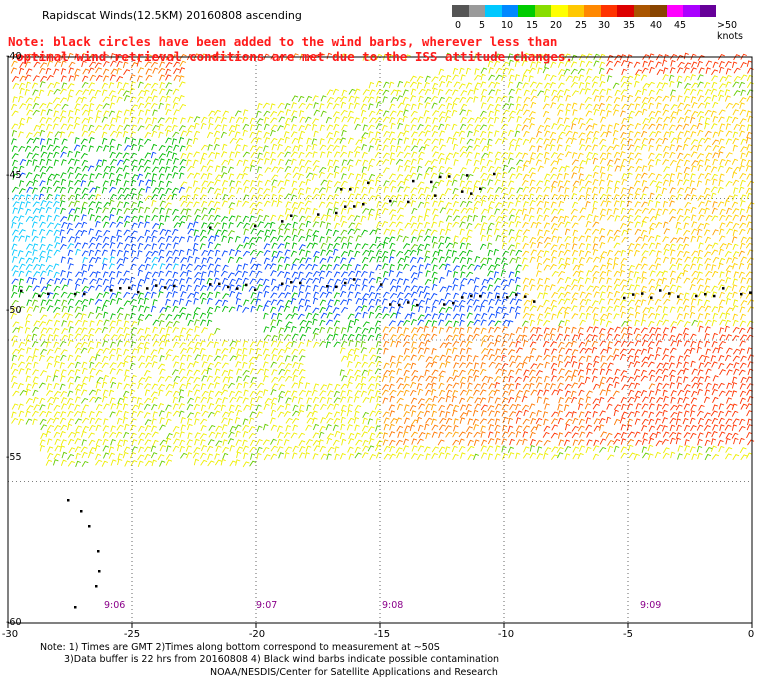  What do you see at coordinates (458, 25) in the screenshot?
I see `colorbar-tick-label: 0` at bounding box center [458, 25].